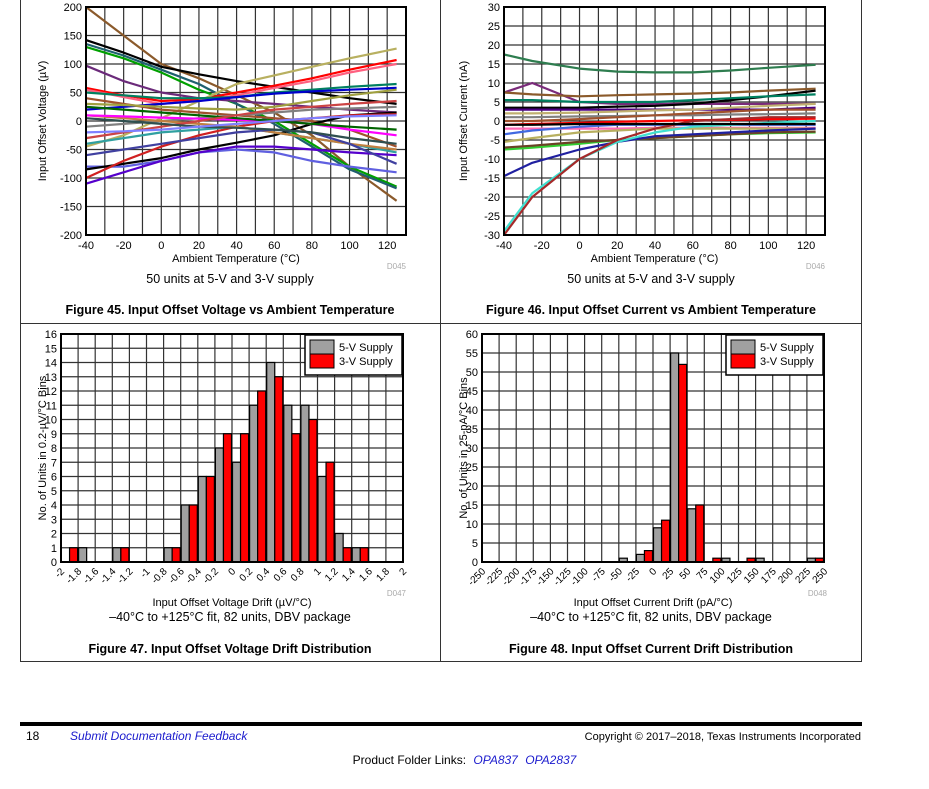  I want to click on y-tick-label: -150, so click(71, 208).